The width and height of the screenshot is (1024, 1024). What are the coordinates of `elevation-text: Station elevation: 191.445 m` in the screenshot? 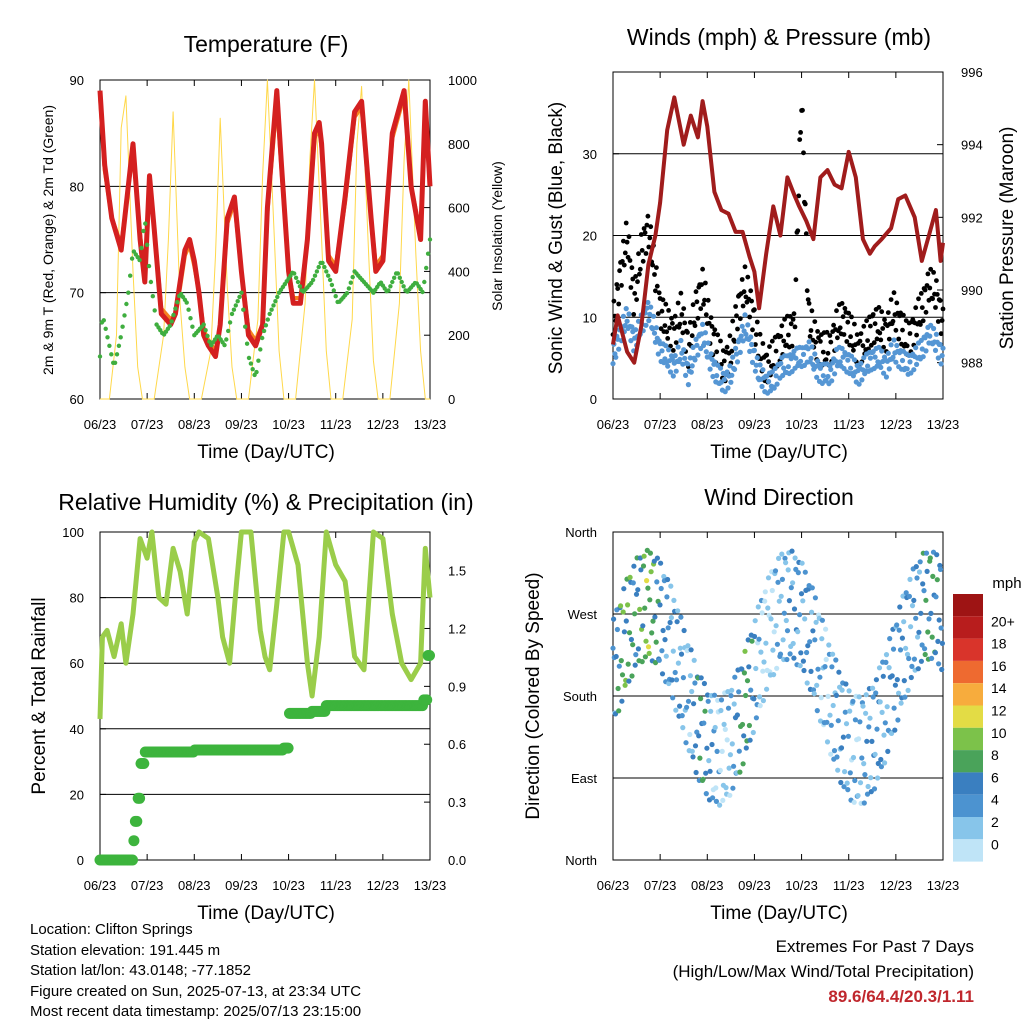 It's located at (125, 950).